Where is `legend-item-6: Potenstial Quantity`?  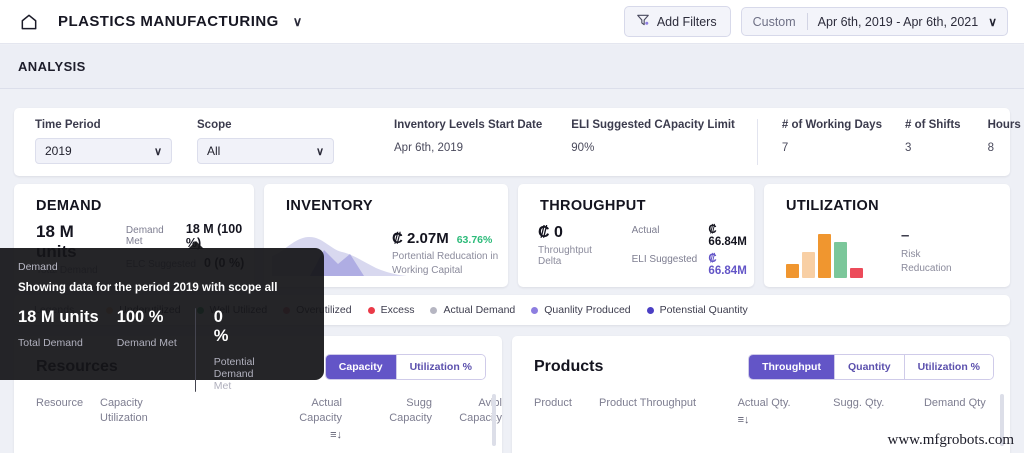
legend-item-6: Potenstial Quantity is located at coordinates (697, 310).